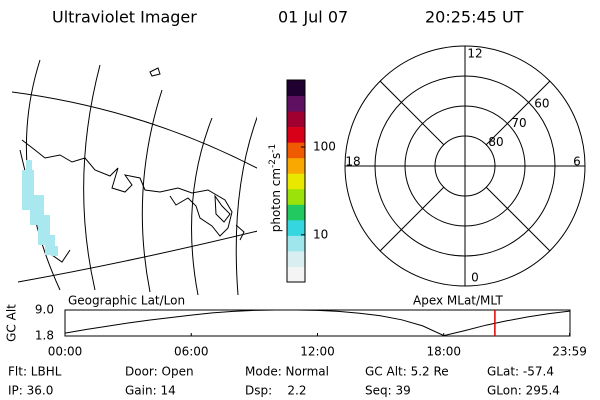  I want to click on info-field: Dsp: 2.2, so click(276, 391).